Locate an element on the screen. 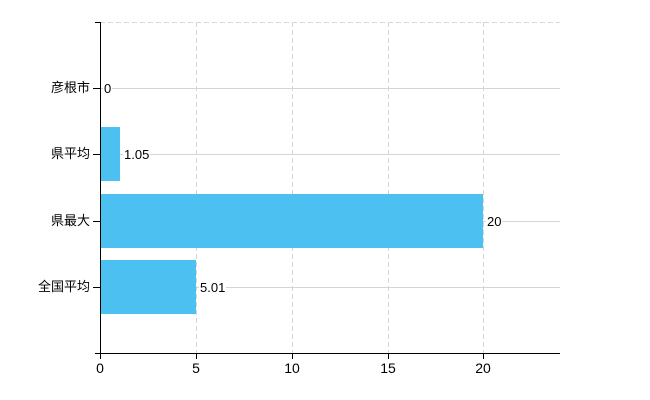  value-label: 5.01 is located at coordinates (213, 287).